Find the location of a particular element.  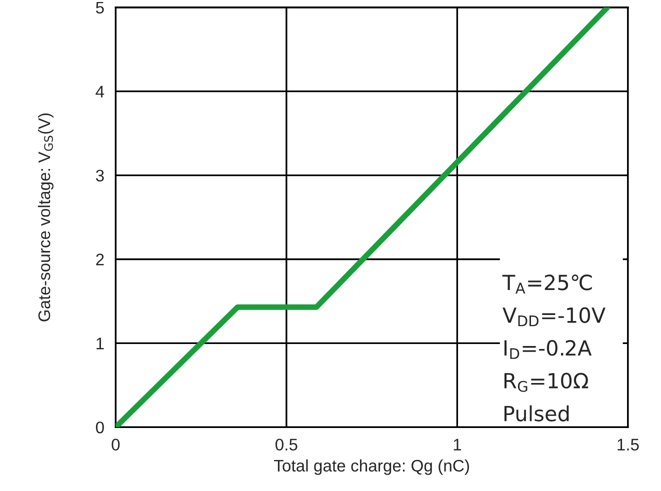

y-axis-title: Gate-source voltage: V$_{GS}$(V) is located at coordinates (46, 217).